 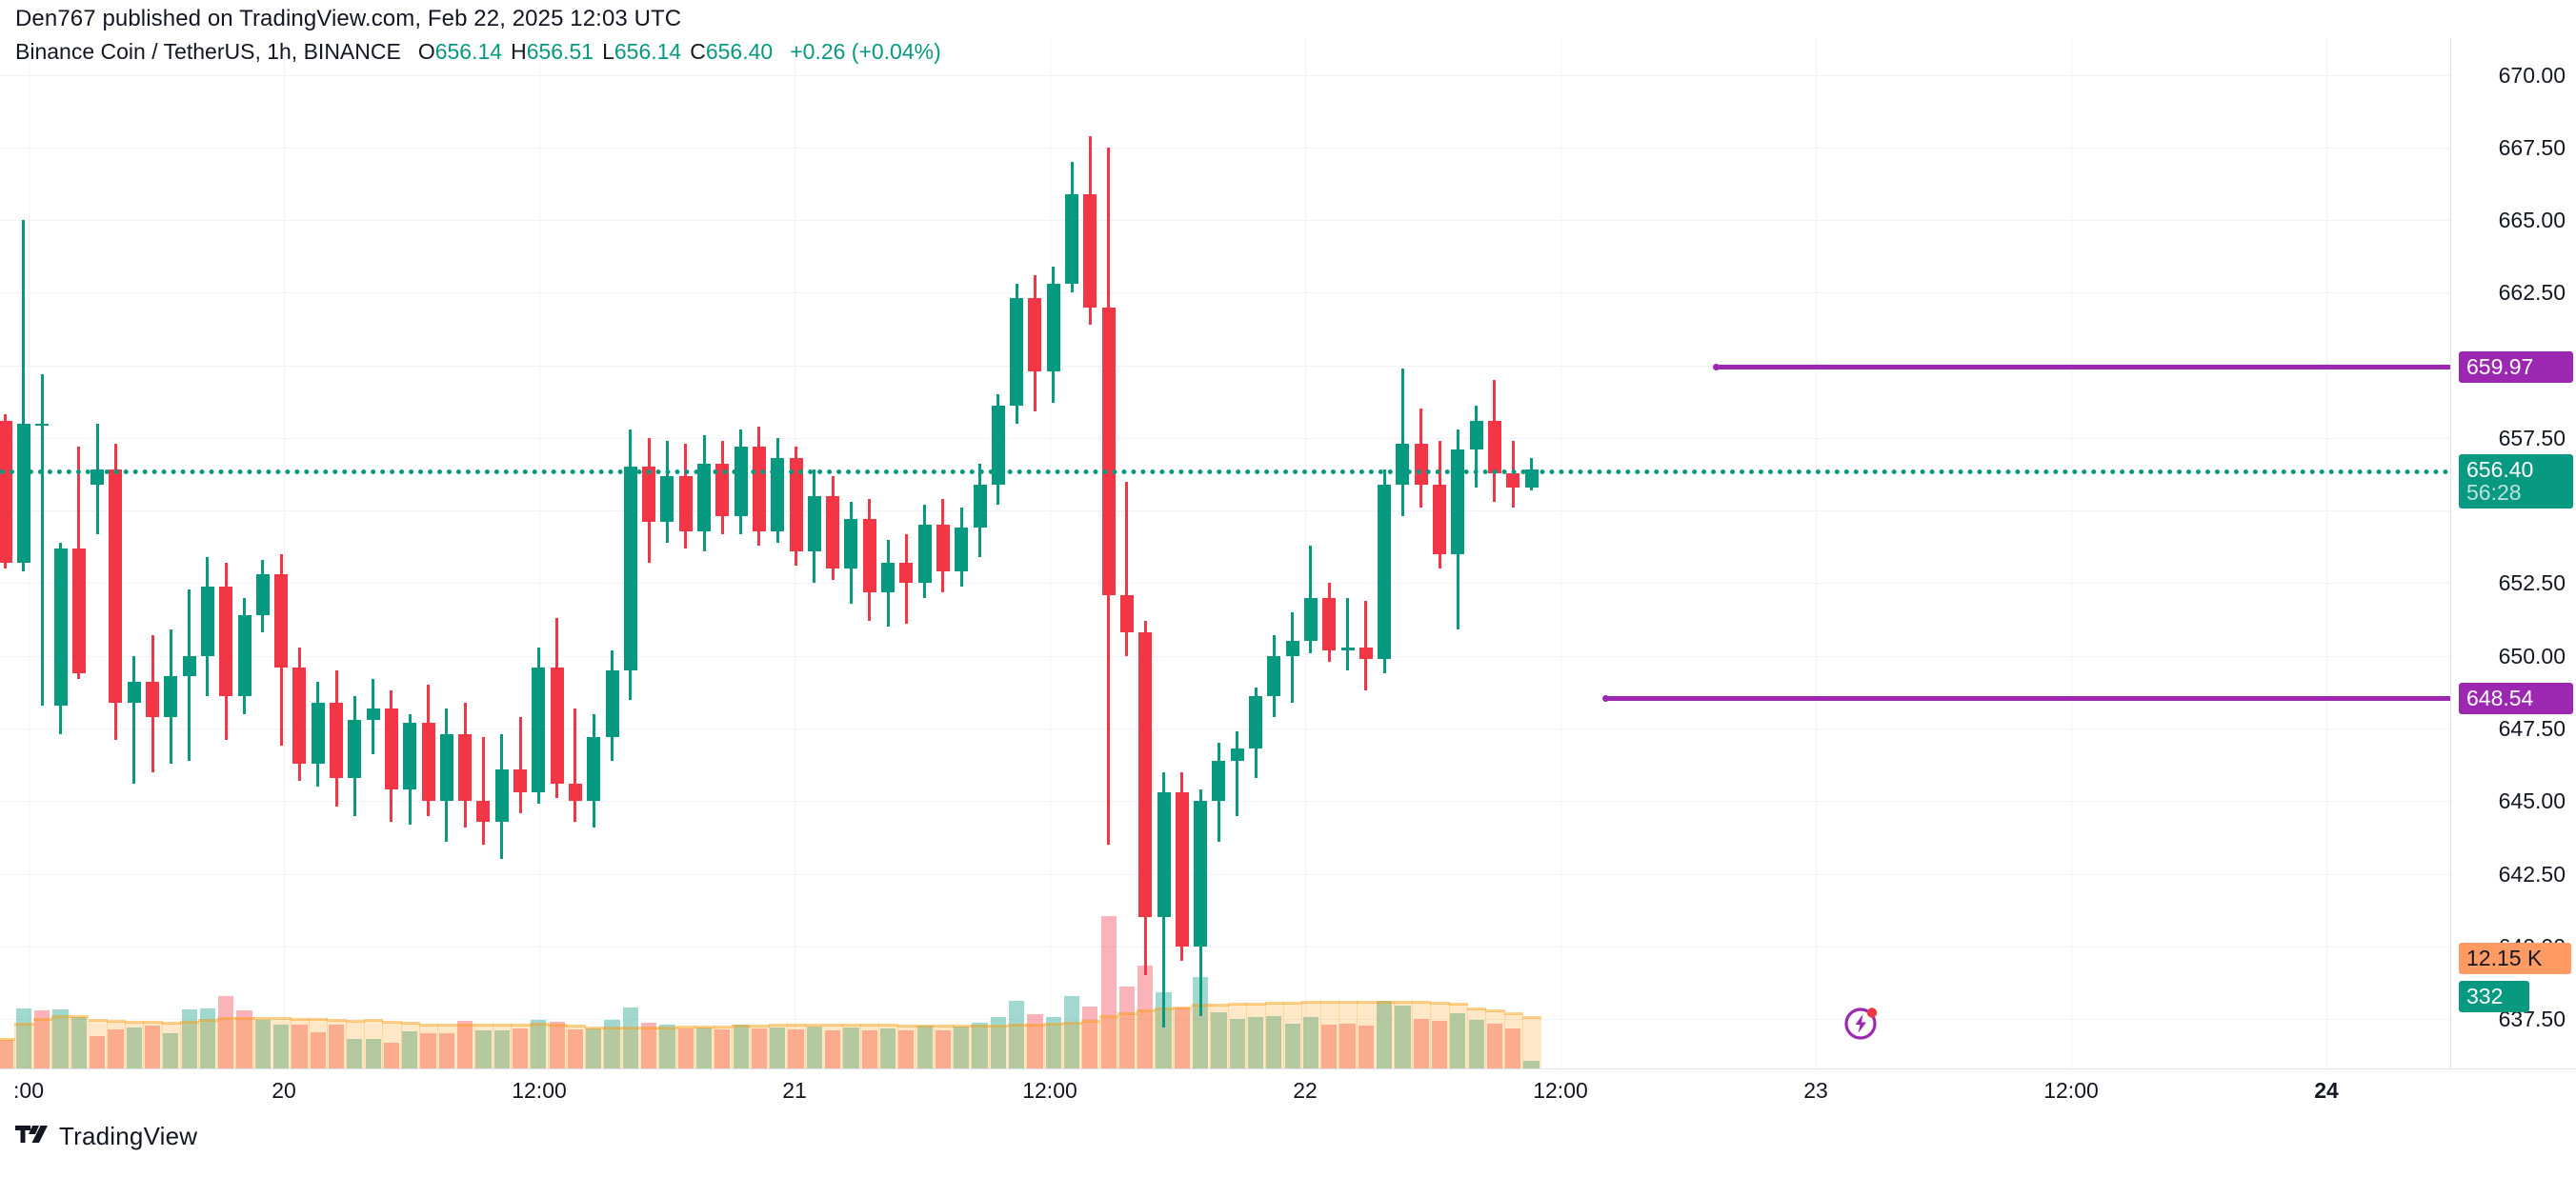 What do you see at coordinates (2515, 958) in the screenshot?
I see `volume-ma-value: 12.15 K` at bounding box center [2515, 958].